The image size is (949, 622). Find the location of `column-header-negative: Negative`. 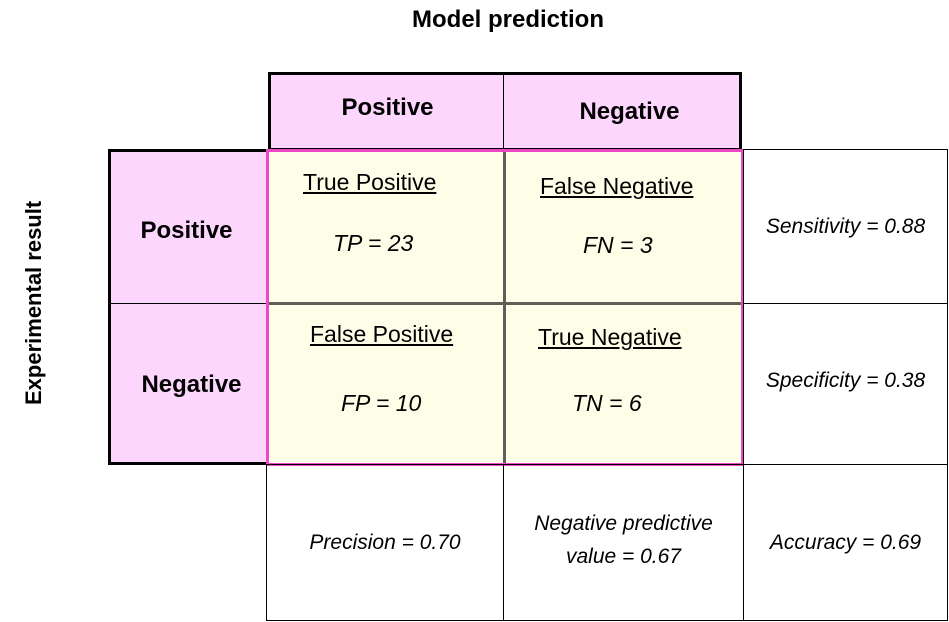

column-header-negative: Negative is located at coordinates (622, 111).